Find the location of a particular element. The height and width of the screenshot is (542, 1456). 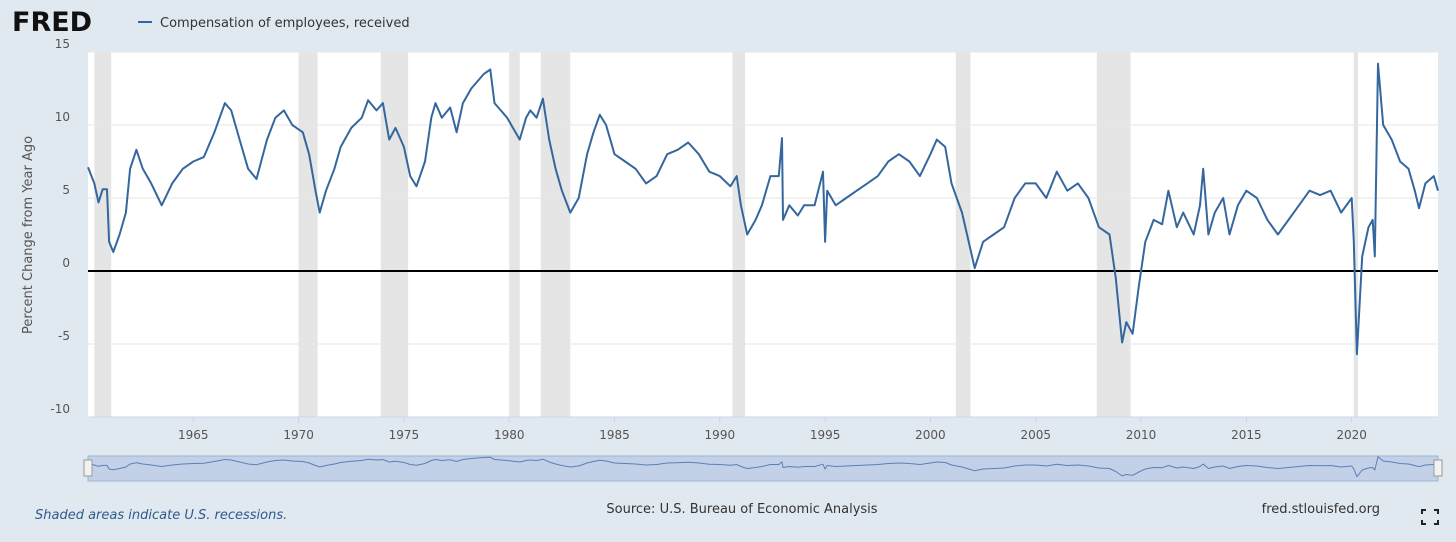

y-tick-label: 10 is located at coordinates (62, 117).